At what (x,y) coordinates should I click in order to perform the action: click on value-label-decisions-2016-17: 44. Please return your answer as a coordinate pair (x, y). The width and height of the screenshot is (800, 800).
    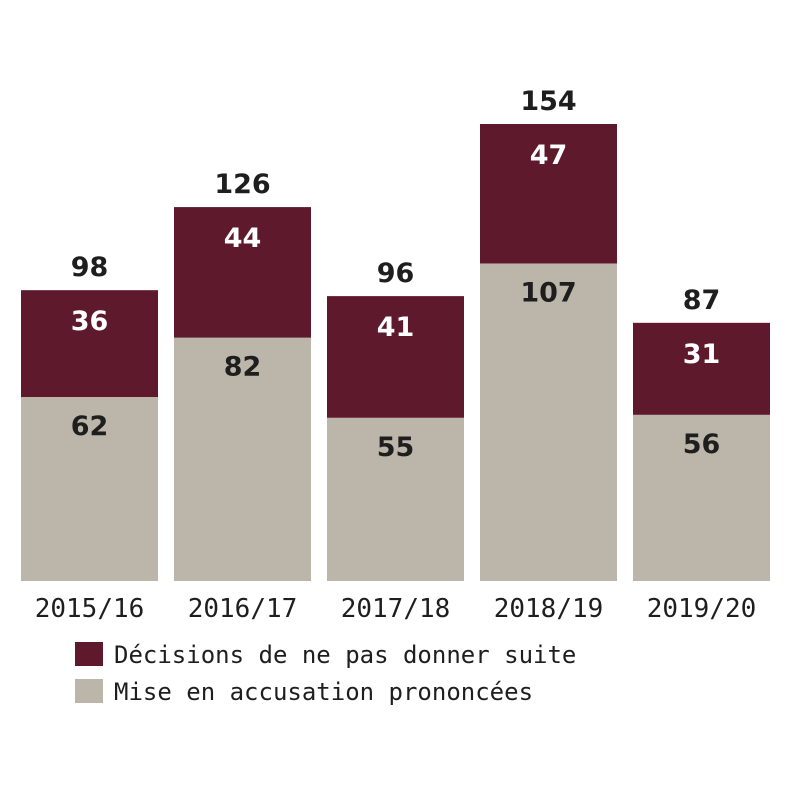
    Looking at the image, I should click on (243, 238).